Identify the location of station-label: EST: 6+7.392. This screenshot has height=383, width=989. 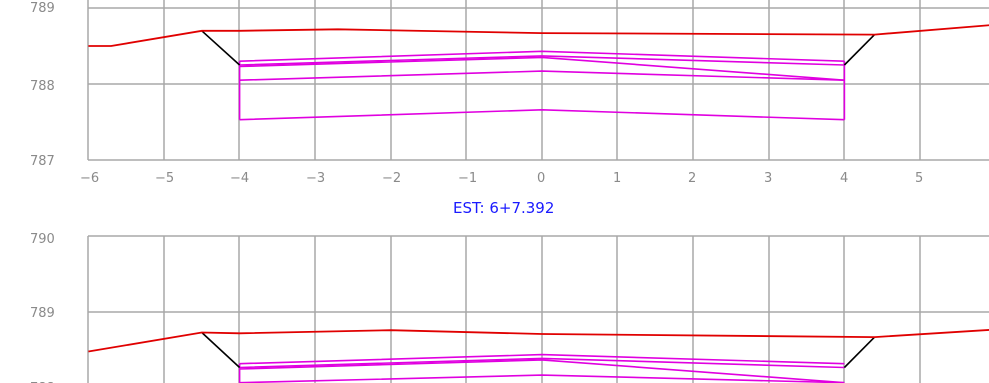
(503, 208).